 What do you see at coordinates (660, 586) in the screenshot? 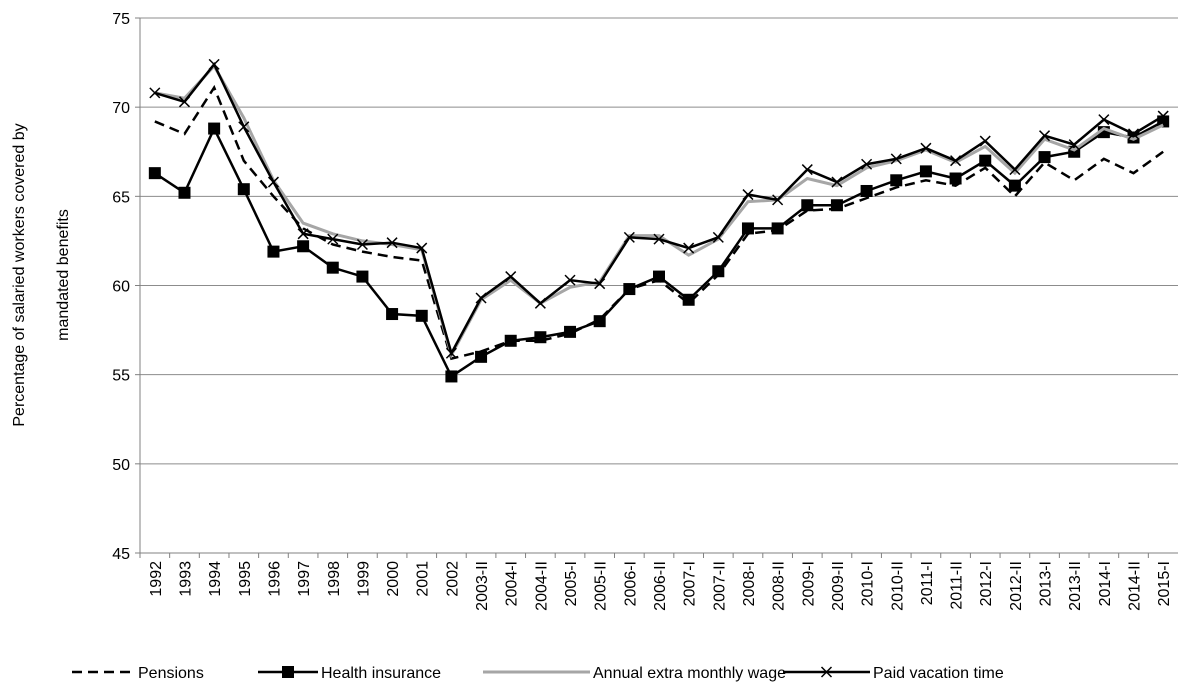
I see `x-tick-label: 2006-II` at bounding box center [660, 586].